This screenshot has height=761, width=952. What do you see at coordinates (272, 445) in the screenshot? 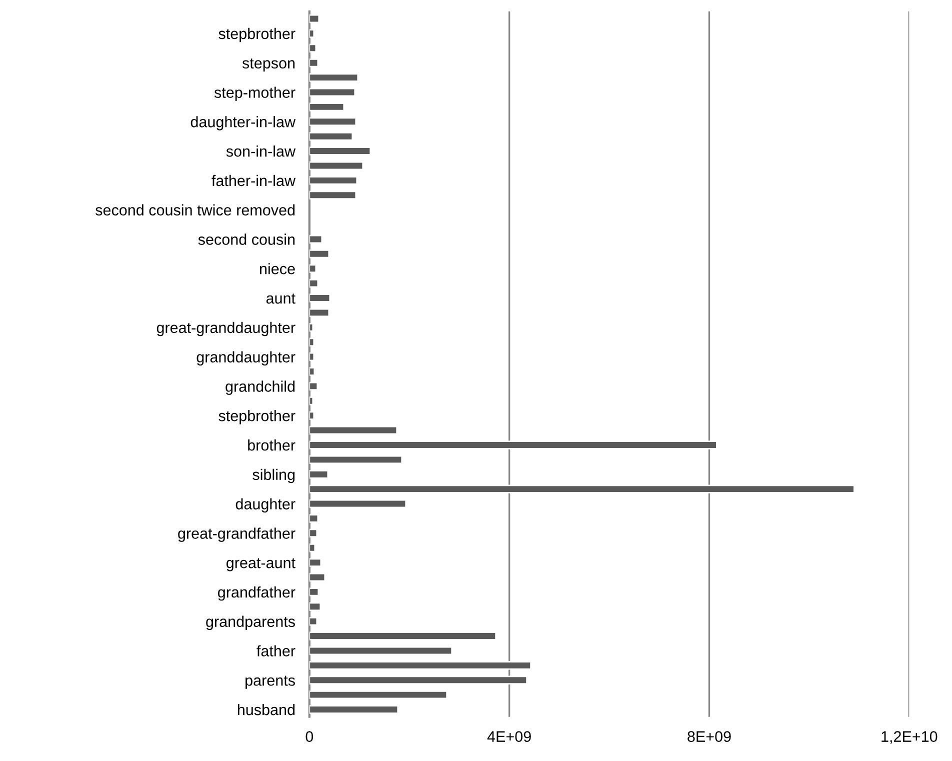
I see `y-tick-label: brother` at bounding box center [272, 445].